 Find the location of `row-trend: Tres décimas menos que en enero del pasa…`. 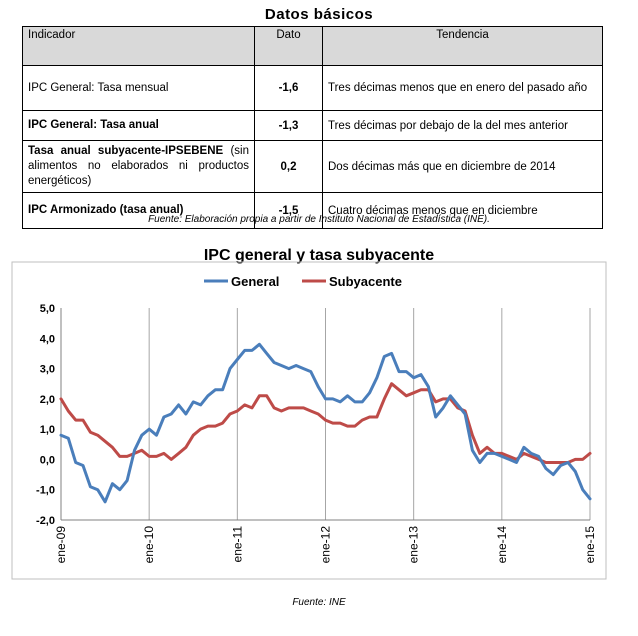

row-trend: Tres décimas menos que en enero del pasa… is located at coordinates (462, 88).